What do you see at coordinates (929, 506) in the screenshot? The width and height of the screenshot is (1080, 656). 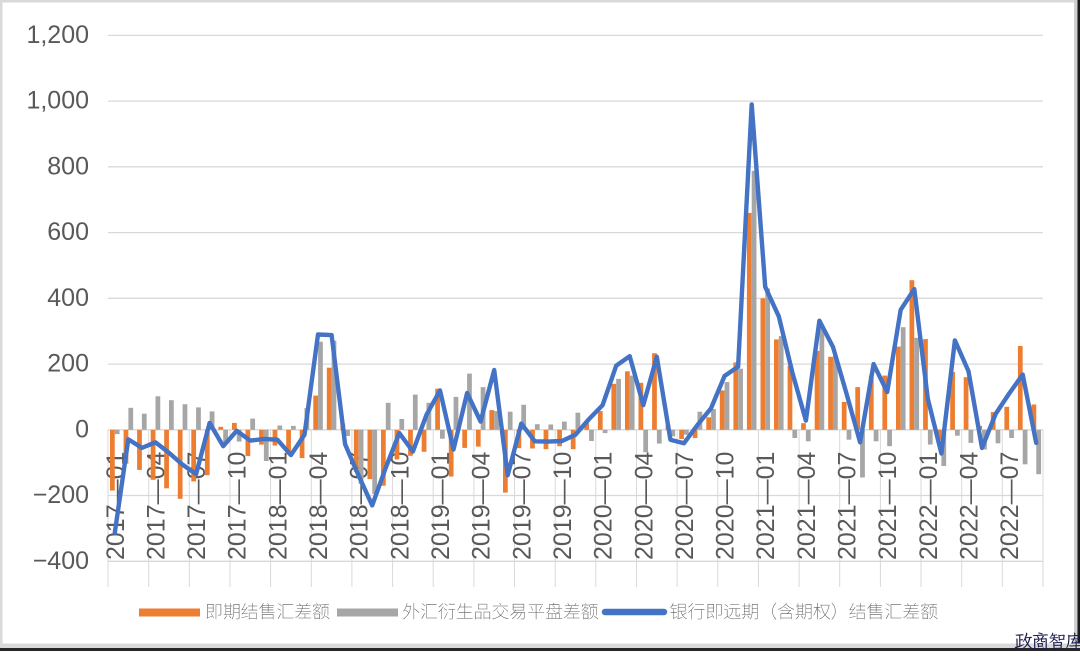 I see `svg-text: 2022—01` at bounding box center [929, 506].